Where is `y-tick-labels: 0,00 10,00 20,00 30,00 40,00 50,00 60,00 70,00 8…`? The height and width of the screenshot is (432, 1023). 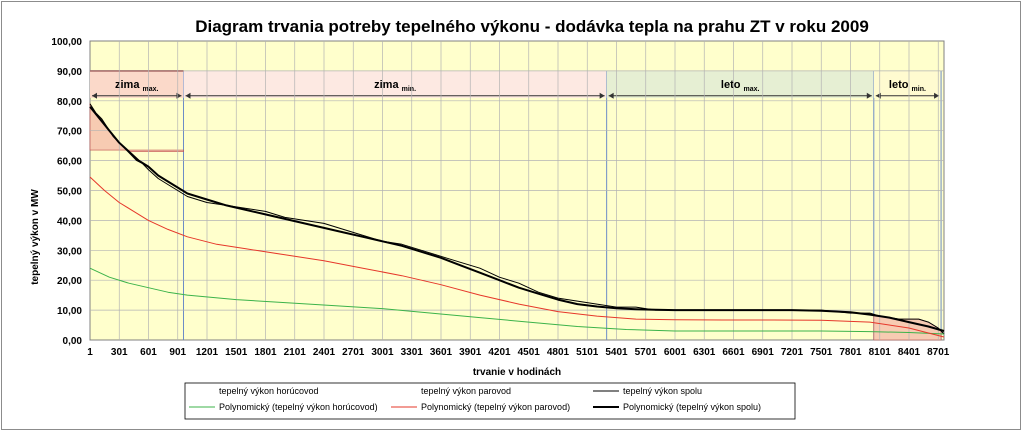
y-tick-labels: 0,00 10,00 20,00 30,00 40,00 50,00 60,00 70,00 8… is located at coordinates (66, 192).